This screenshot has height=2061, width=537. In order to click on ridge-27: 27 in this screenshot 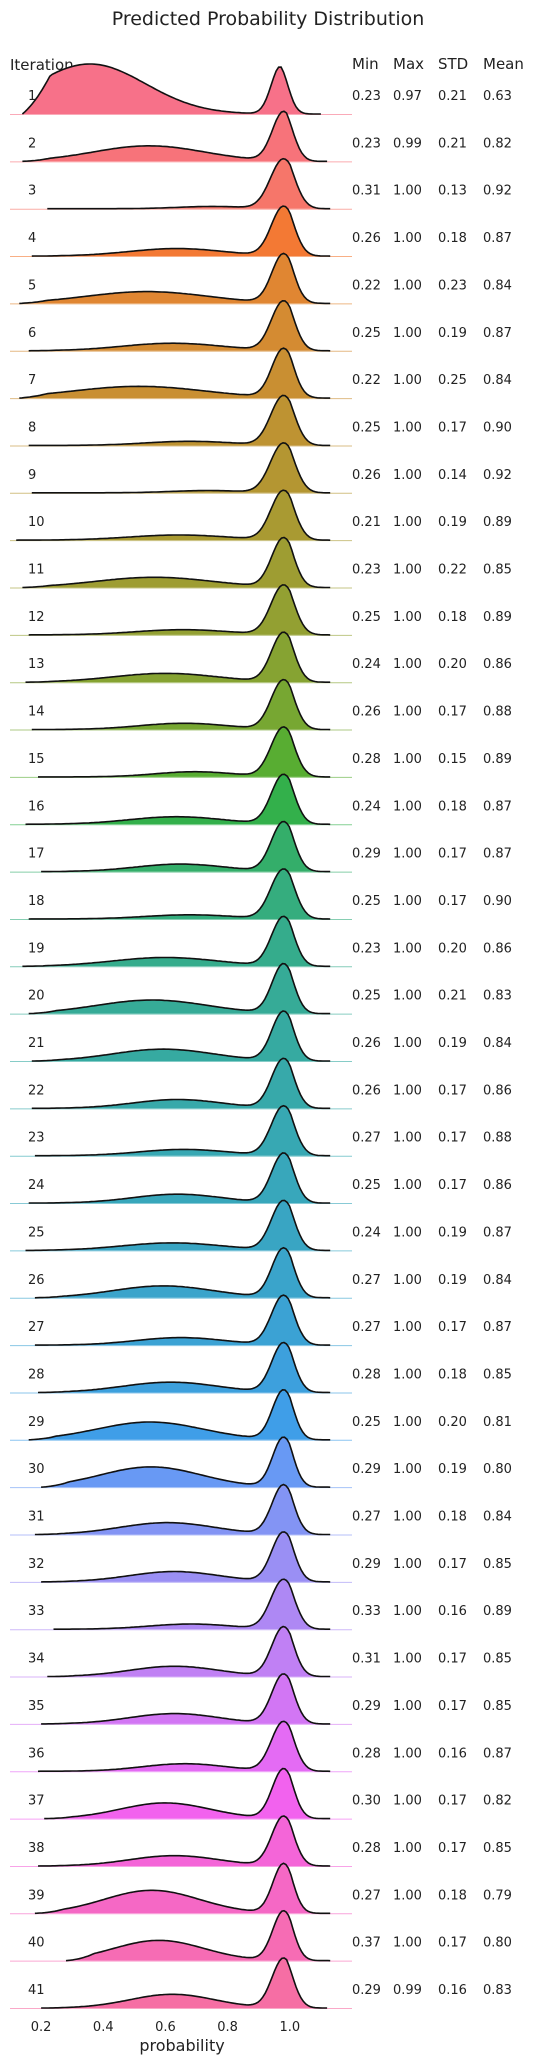, I will do `click(181, 1320)`.